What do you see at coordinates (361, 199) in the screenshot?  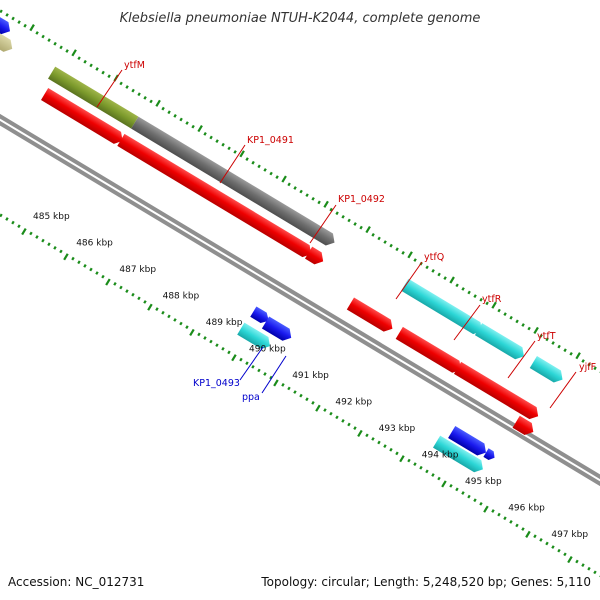 I see `gene-label-KP1_0492: KP1_0492` at bounding box center [361, 199].